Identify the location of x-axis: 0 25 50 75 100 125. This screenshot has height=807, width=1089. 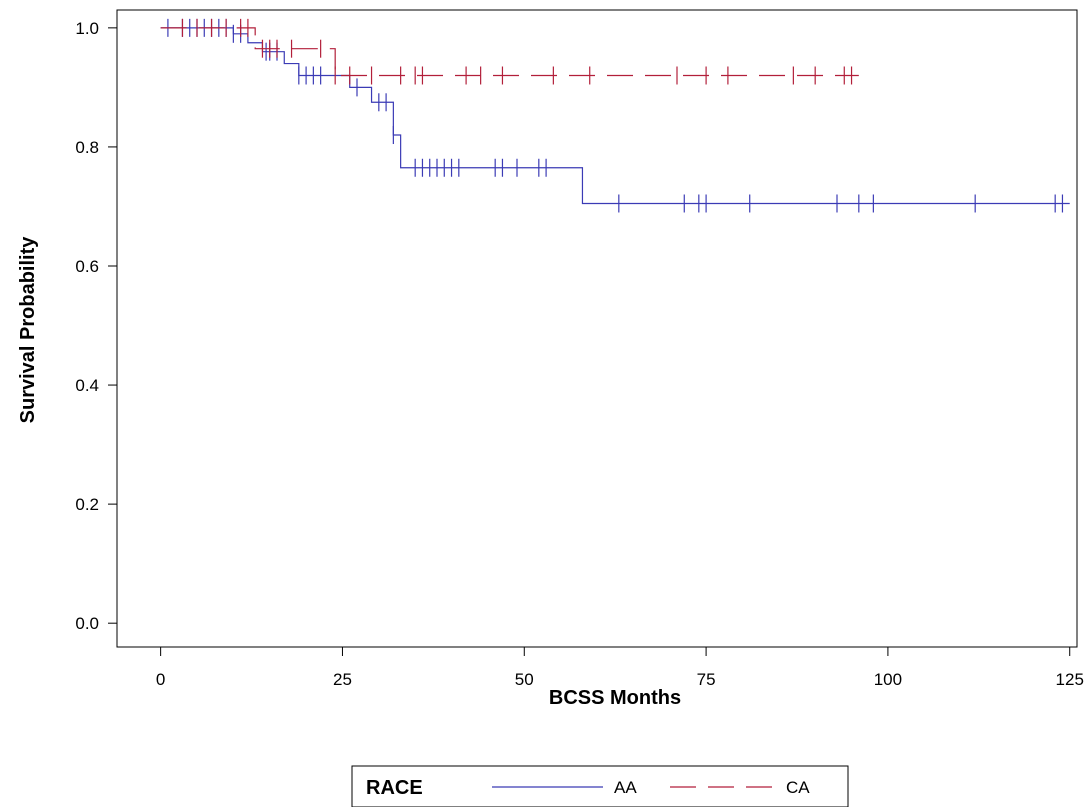
(620, 668).